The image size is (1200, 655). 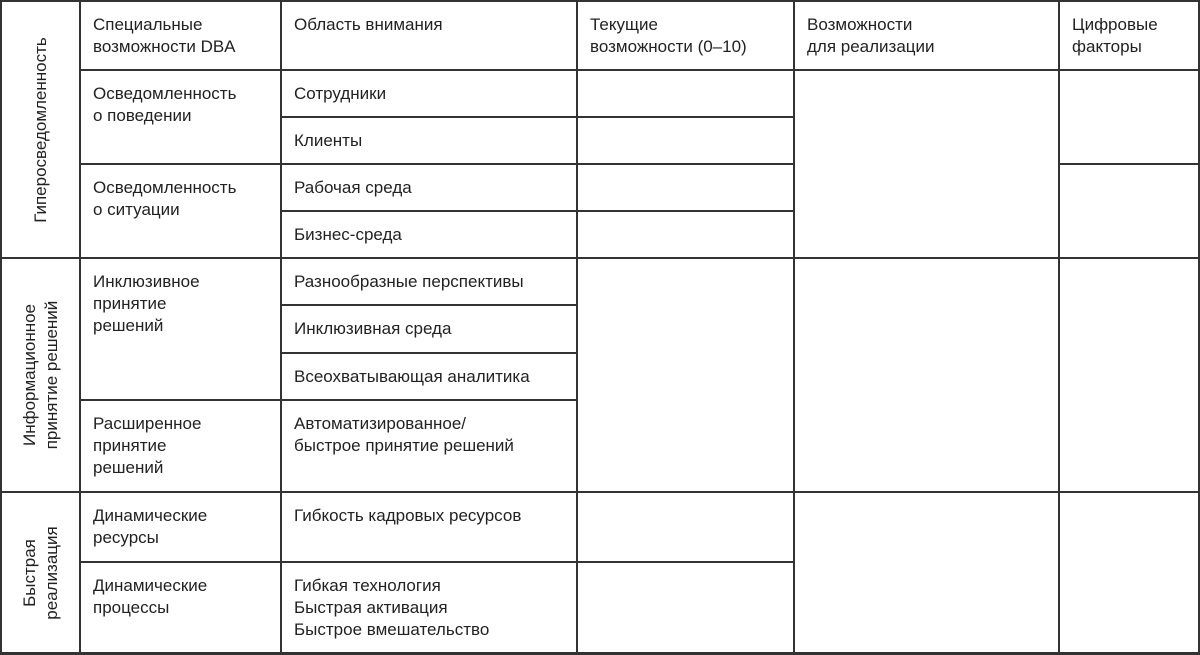 What do you see at coordinates (180, 446) in the screenshot?
I see `capability-cell: Расширенное принятие решений` at bounding box center [180, 446].